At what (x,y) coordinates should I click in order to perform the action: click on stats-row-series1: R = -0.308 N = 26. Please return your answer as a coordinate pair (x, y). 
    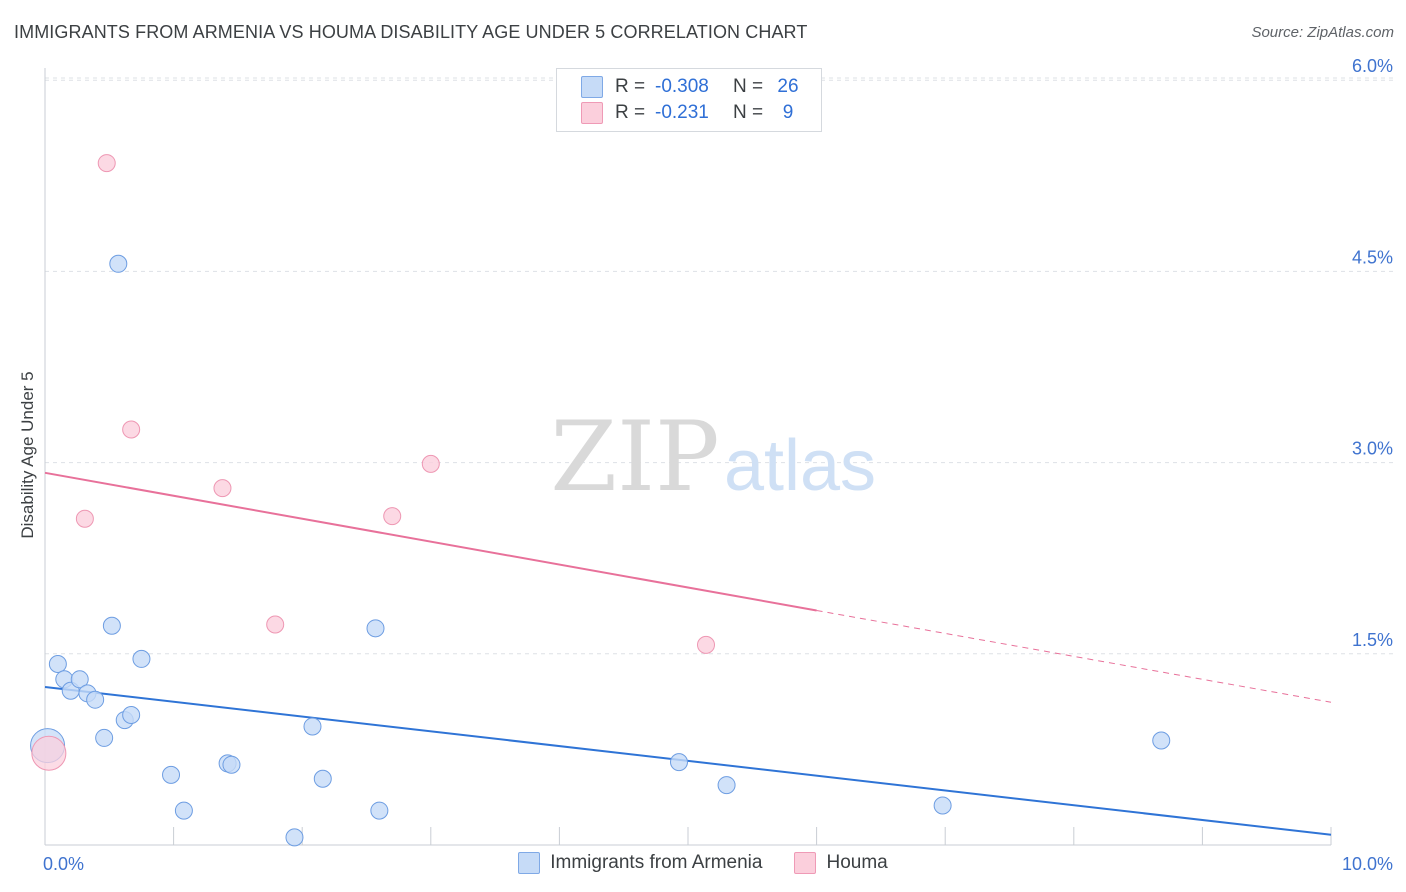
    Looking at the image, I should click on (693, 87).